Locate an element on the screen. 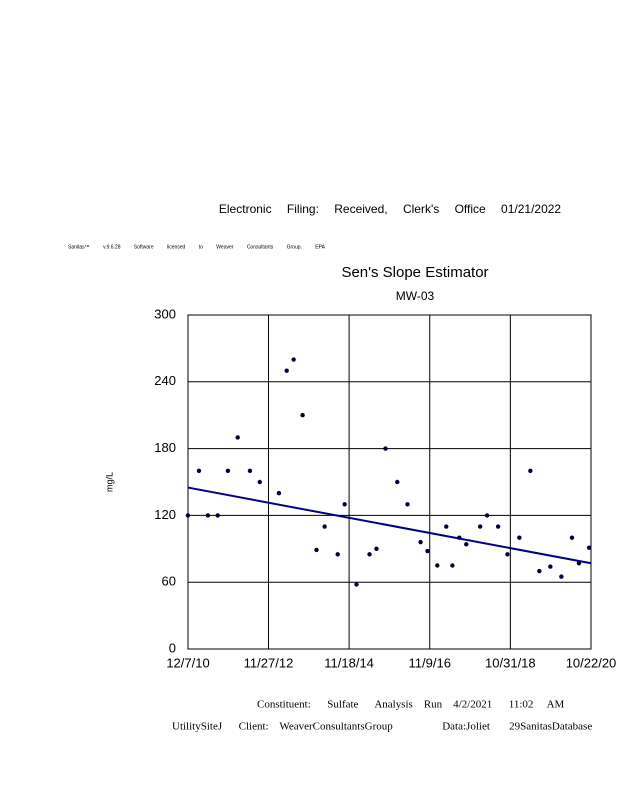 This screenshot has height=800, width=618. y-axis-label: mg/L is located at coordinates (109, 482).